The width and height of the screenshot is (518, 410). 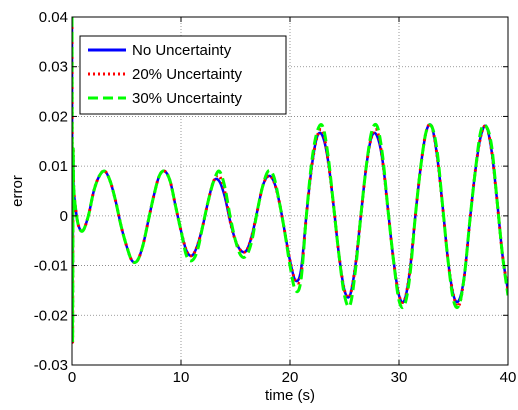 What do you see at coordinates (53, 166) in the screenshot?
I see `y-tick-label: 0.01` at bounding box center [53, 166].